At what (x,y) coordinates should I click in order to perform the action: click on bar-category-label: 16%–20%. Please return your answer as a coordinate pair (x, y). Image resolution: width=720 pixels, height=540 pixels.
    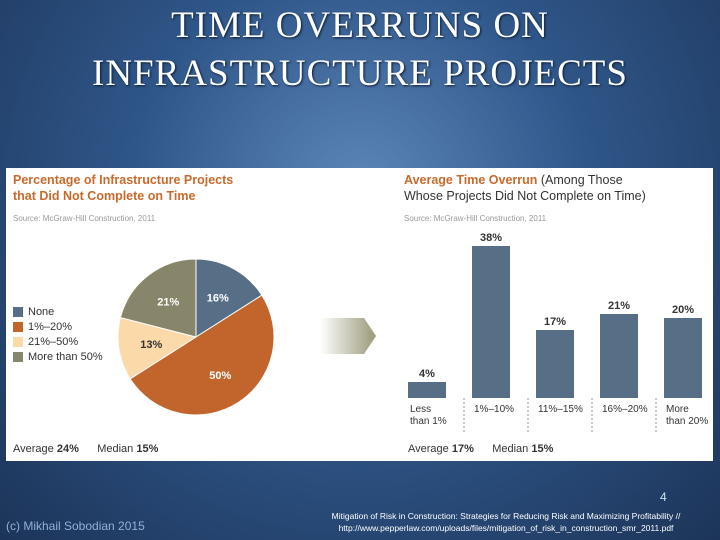
    Looking at the image, I should click on (625, 409).